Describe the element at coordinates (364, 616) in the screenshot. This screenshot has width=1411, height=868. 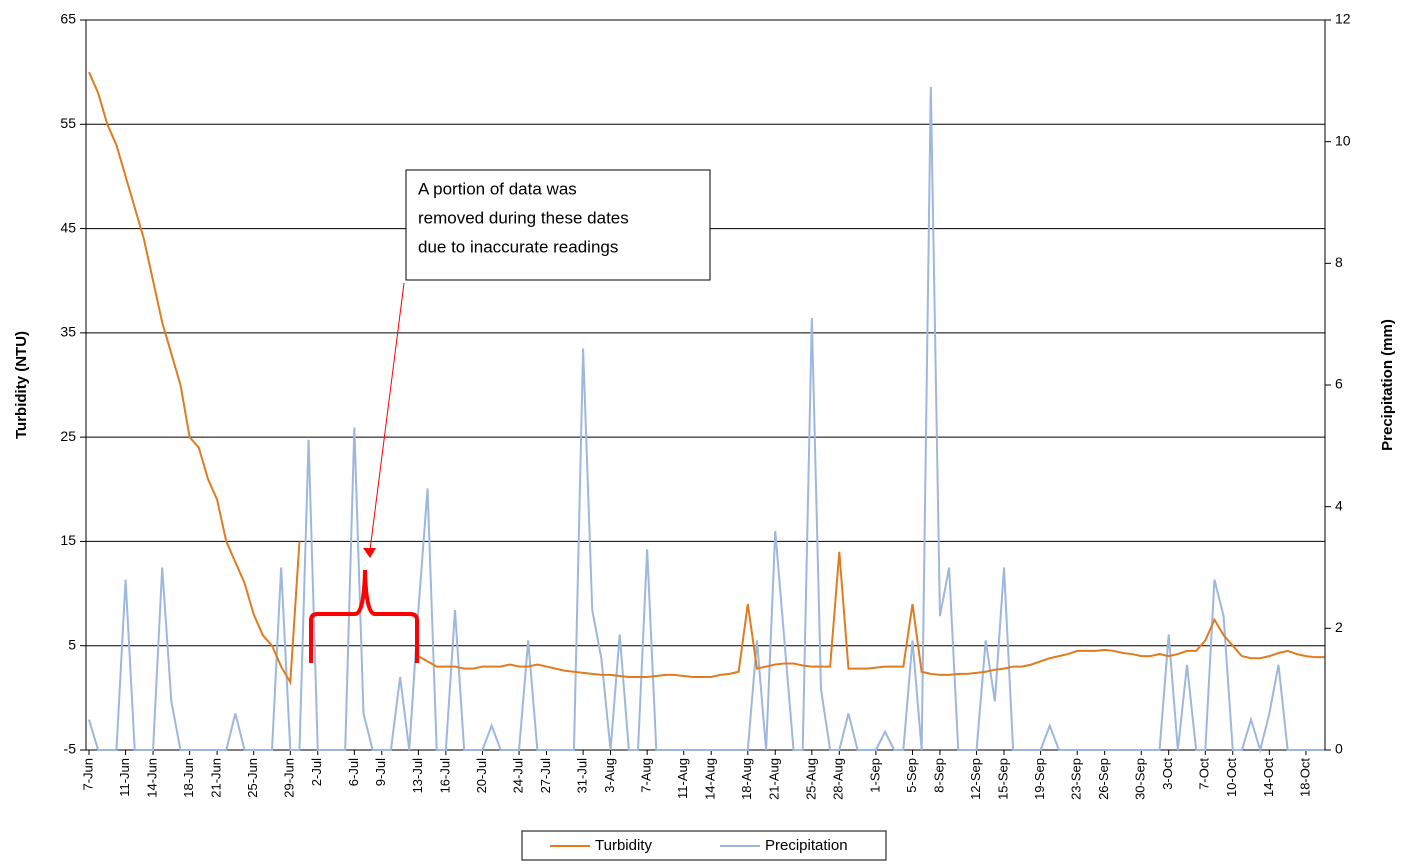
I see `bracket` at that location.